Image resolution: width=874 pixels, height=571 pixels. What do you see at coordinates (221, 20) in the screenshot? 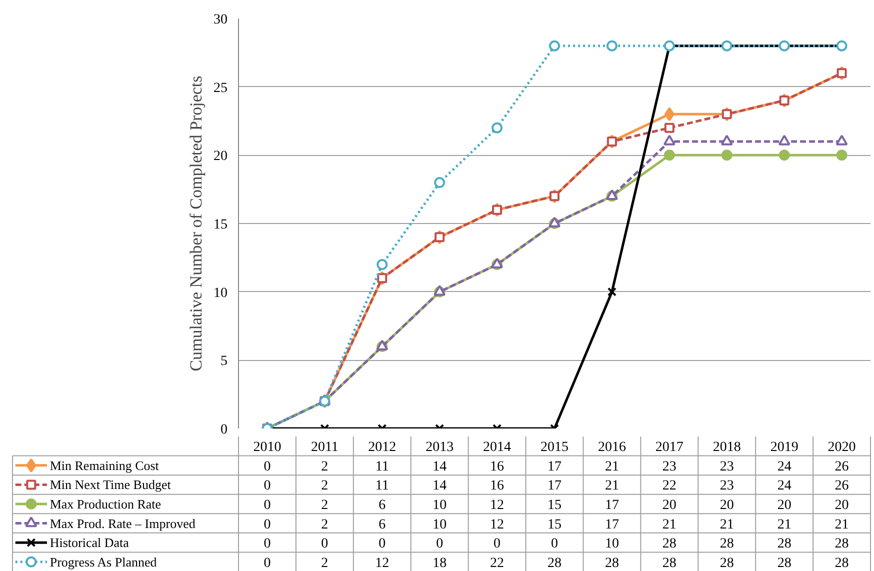
I see `y-tick-label: 30` at bounding box center [221, 20].